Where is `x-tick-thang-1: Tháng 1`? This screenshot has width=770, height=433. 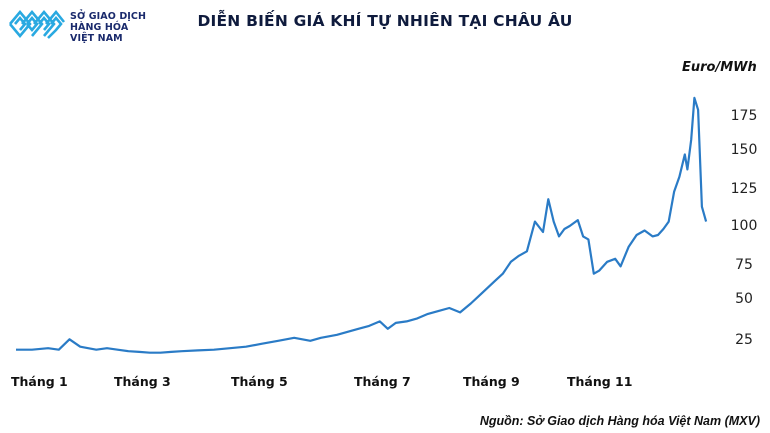
x-tick-thang-1: Tháng 1 is located at coordinates (39, 381).